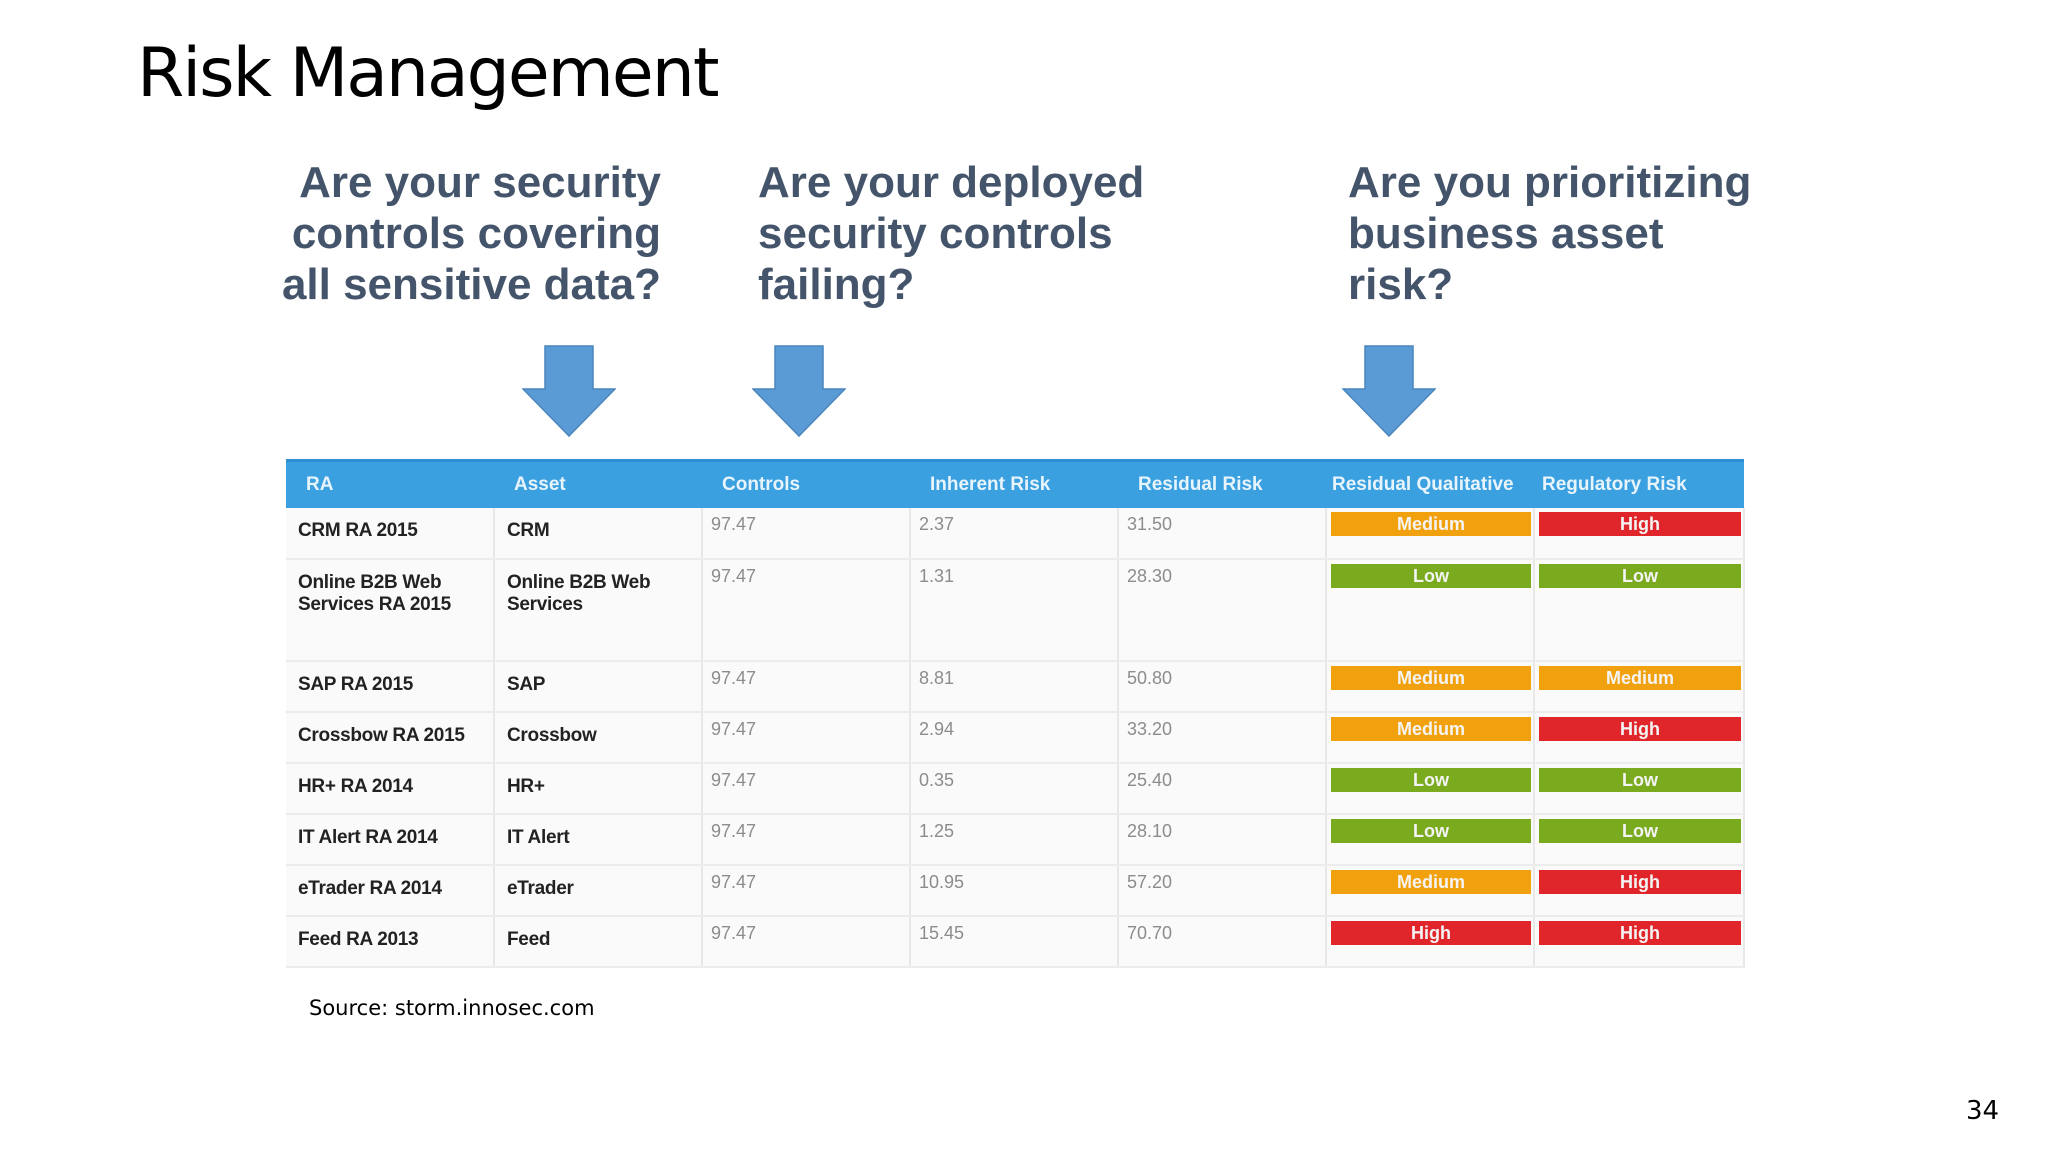  Describe the element at coordinates (1222, 610) in the screenshot. I see `residual-risk-cell: 28.30` at that location.